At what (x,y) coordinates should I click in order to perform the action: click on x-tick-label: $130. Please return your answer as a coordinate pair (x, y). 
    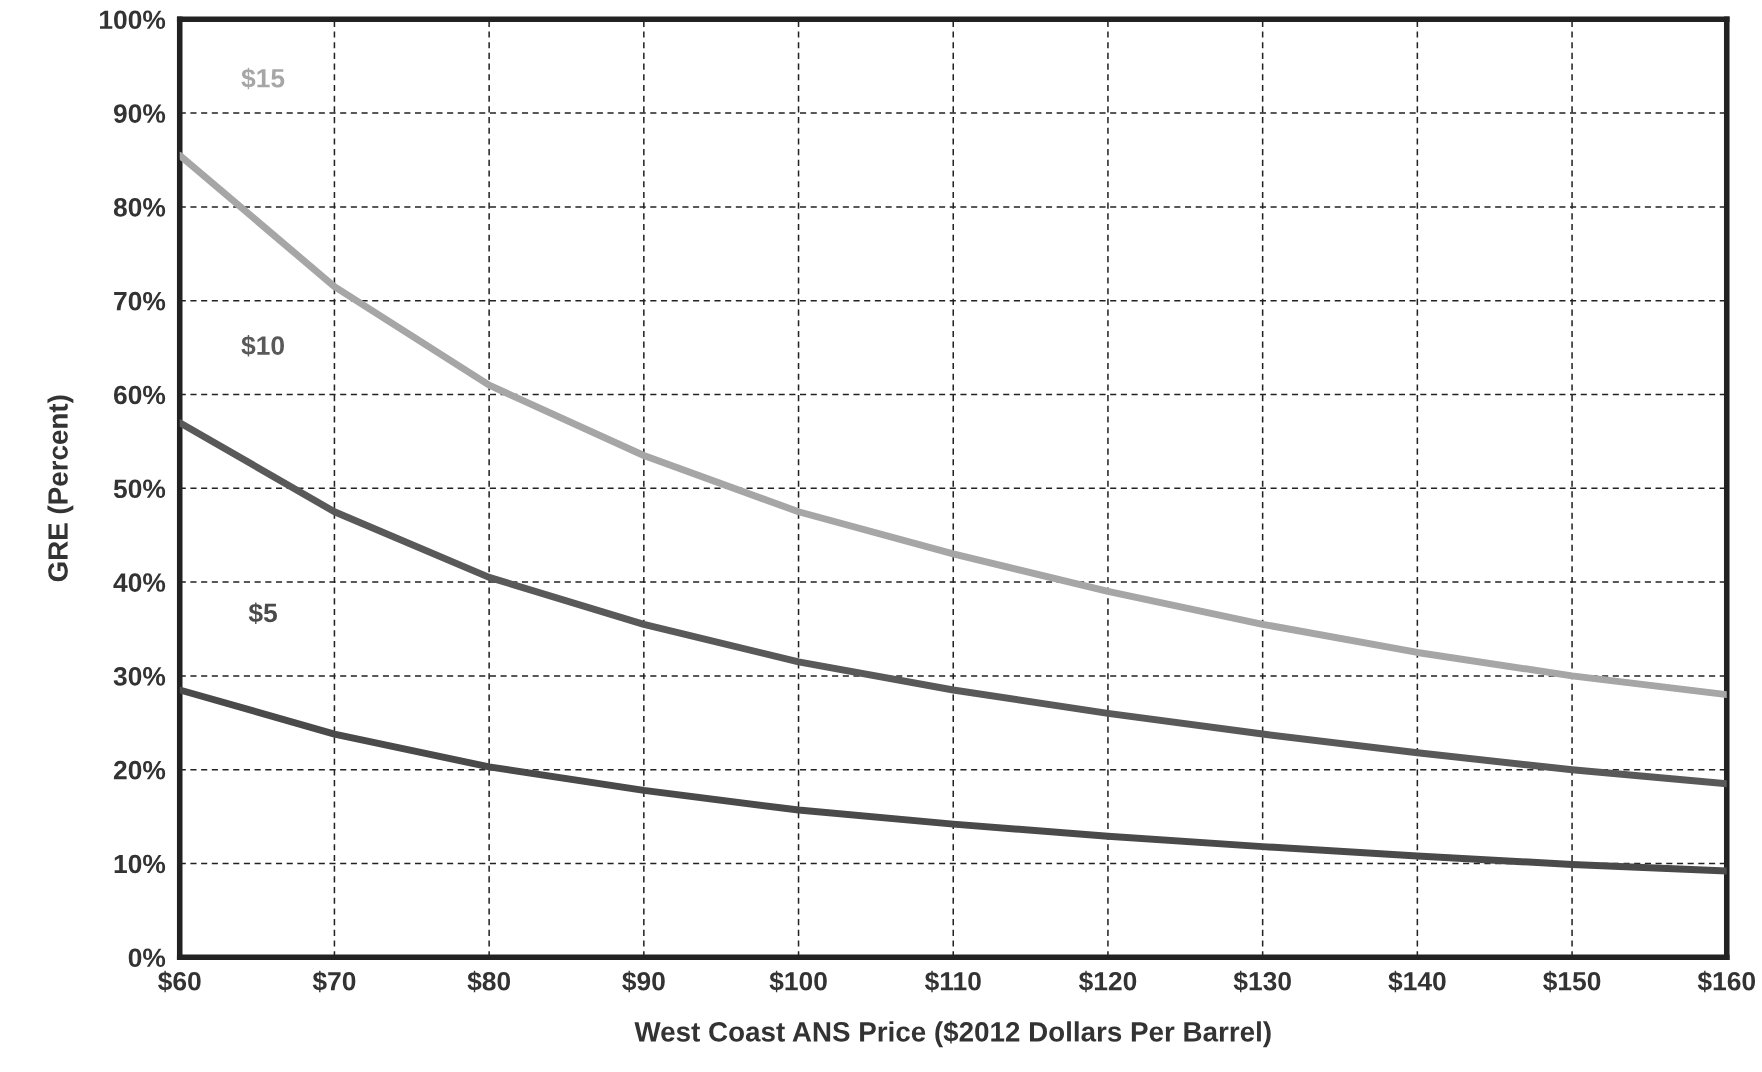
    Looking at the image, I should click on (1262, 981).